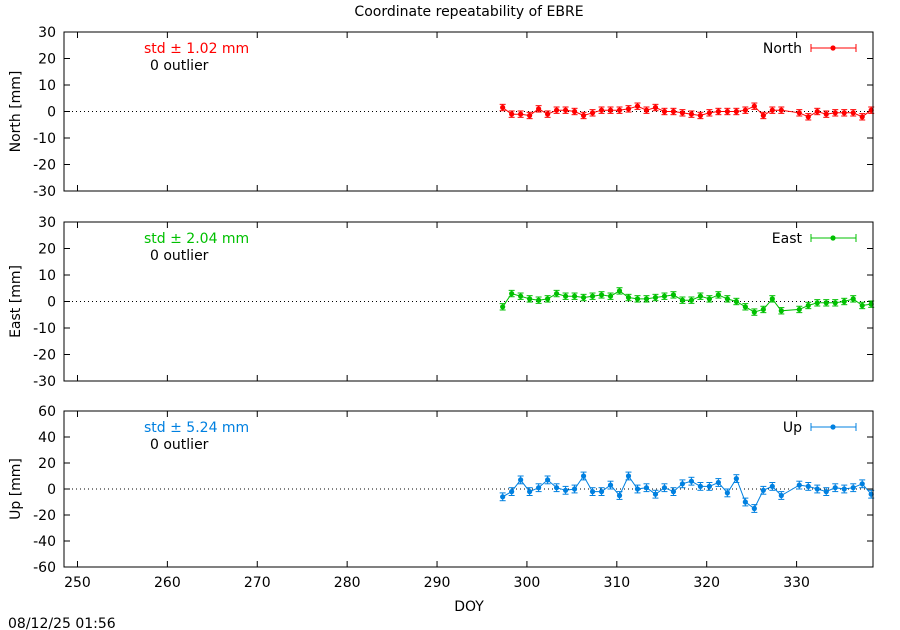 This screenshot has height=630, width=900. What do you see at coordinates (820, 428) in the screenshot?
I see `legend: Up` at bounding box center [820, 428].